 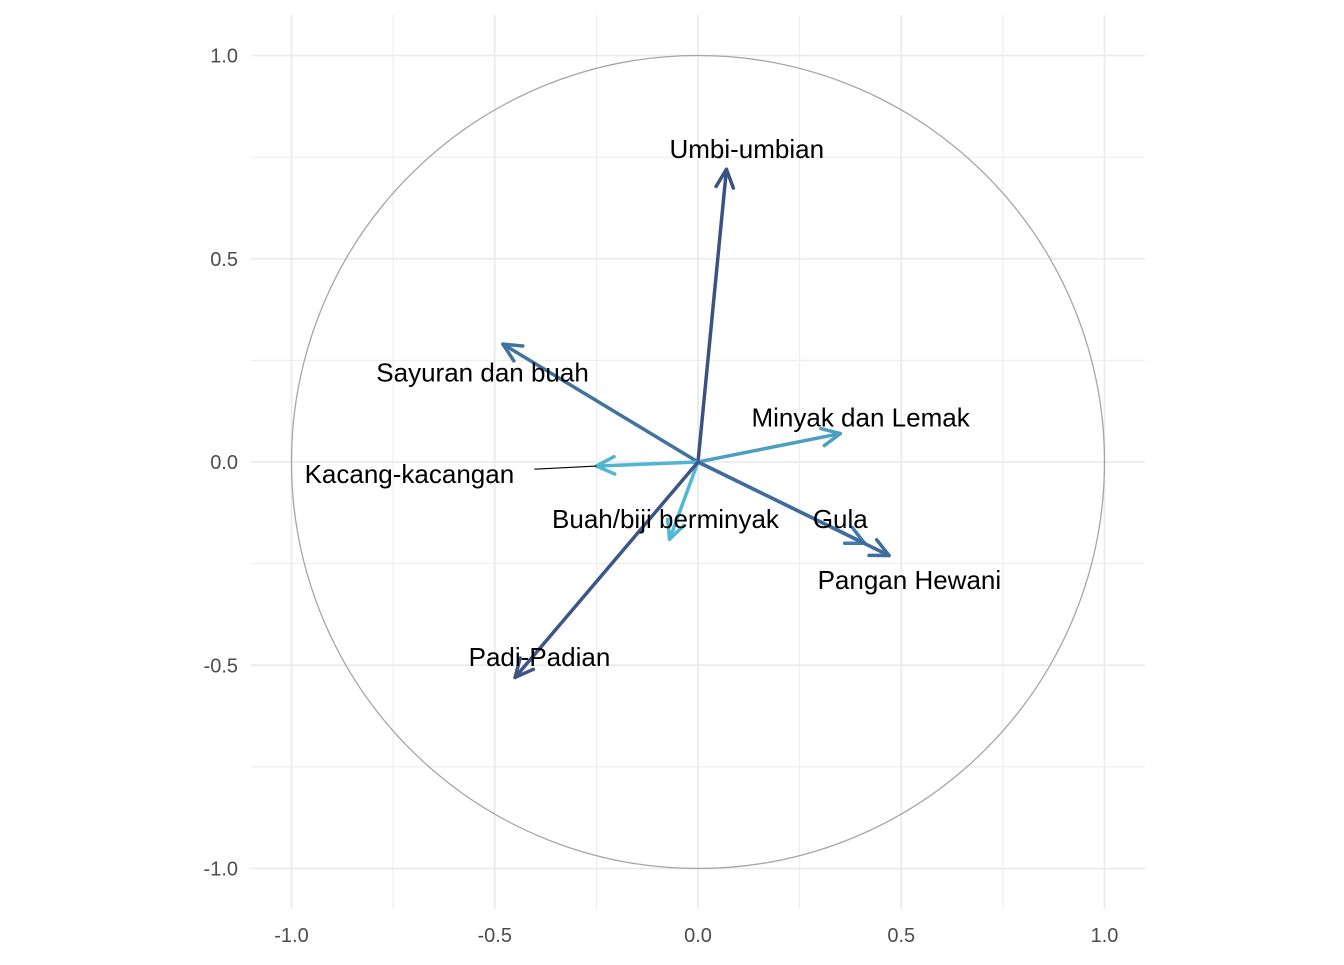 What do you see at coordinates (1105, 936) in the screenshot?
I see `x-tick-label-4: 1.0` at bounding box center [1105, 936].